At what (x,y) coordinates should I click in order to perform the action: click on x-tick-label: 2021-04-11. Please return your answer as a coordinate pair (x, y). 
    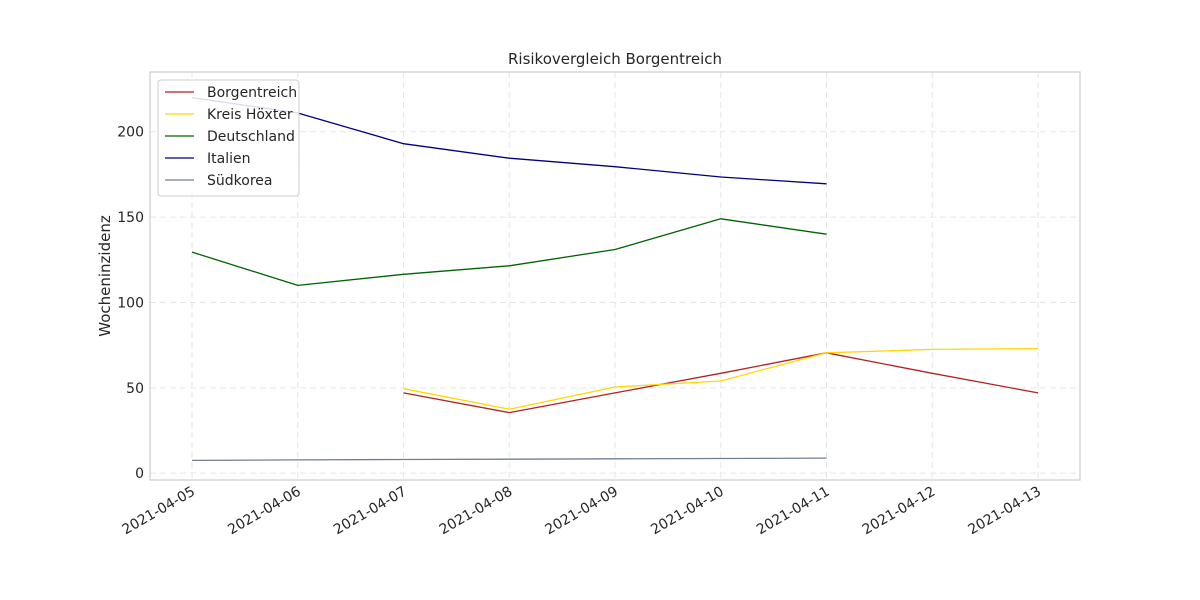
    Looking at the image, I should click on (793, 511).